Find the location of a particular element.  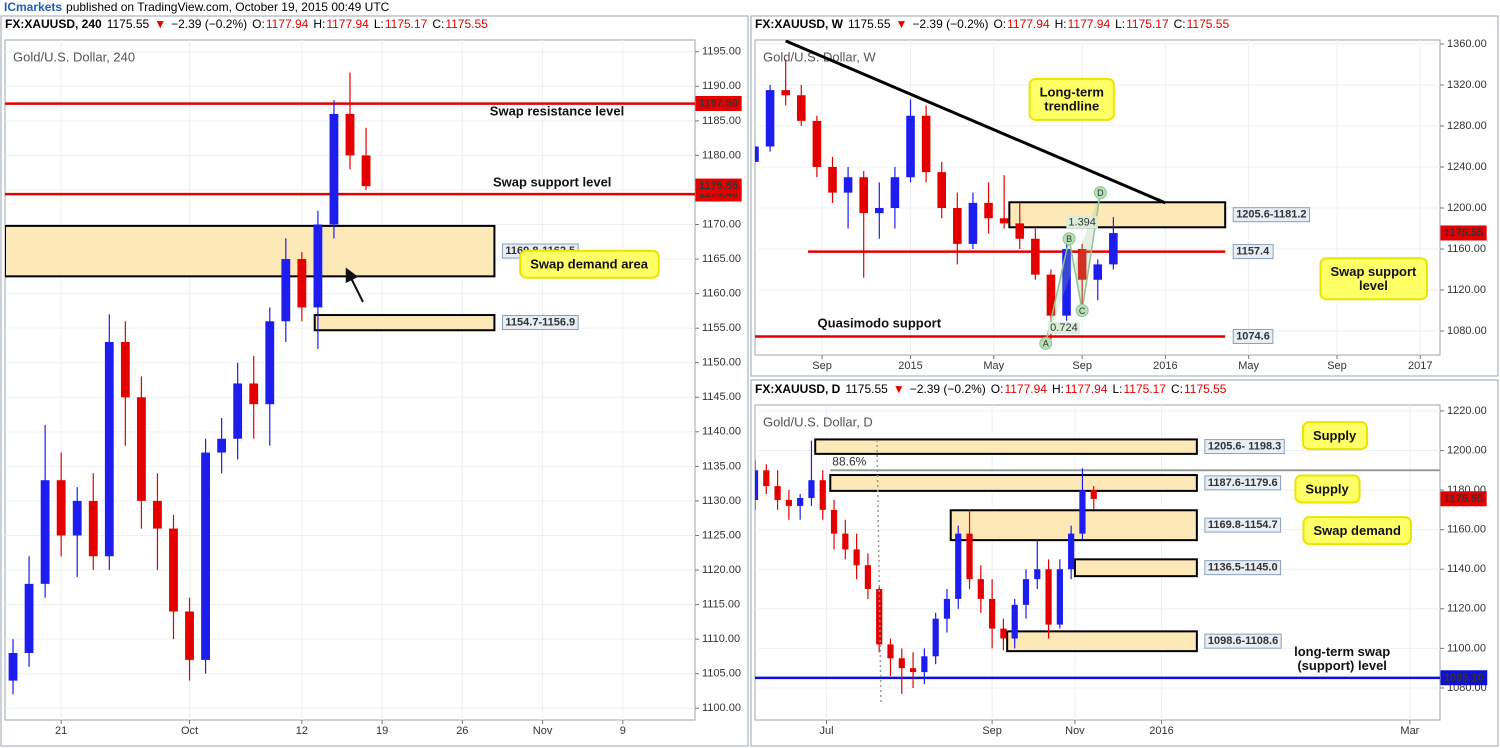

annotation-line: (support) level is located at coordinates (1342, 666).